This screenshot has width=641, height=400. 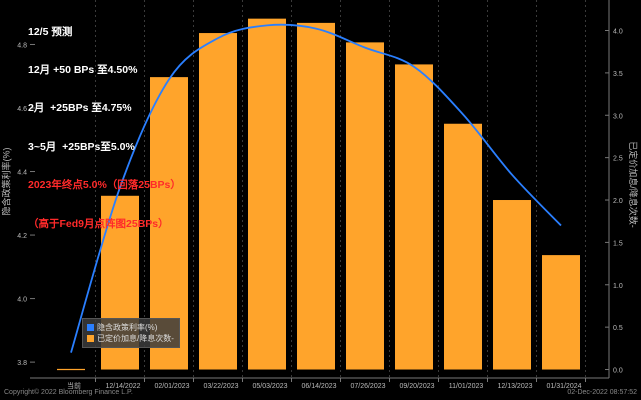 What do you see at coordinates (220, 386) in the screenshot?
I see `x-tick-label: 03/22/2023` at bounding box center [220, 386].